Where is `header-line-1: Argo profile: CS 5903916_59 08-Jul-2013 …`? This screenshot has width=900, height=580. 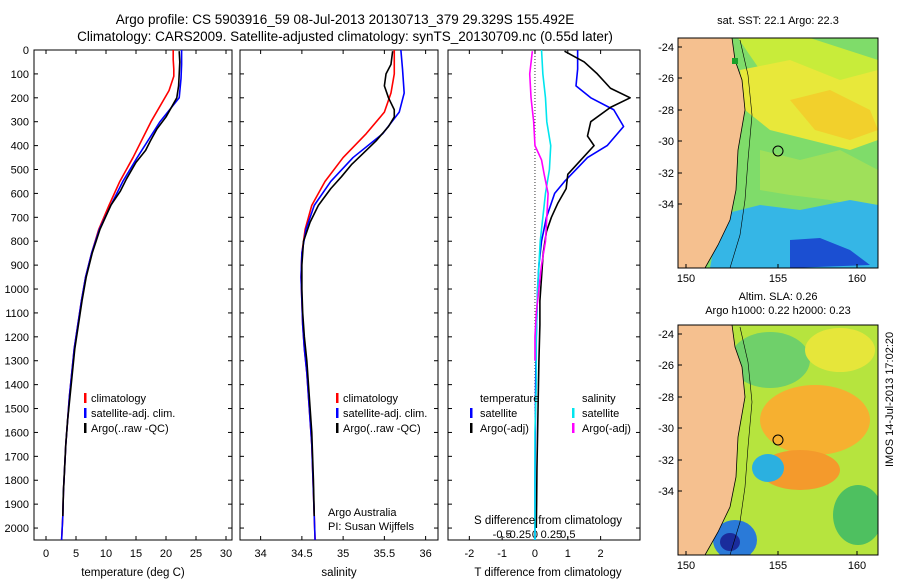 header-line-1: Argo profile: CS 5903916_59 08-Jul-2013 … is located at coordinates (345, 19).